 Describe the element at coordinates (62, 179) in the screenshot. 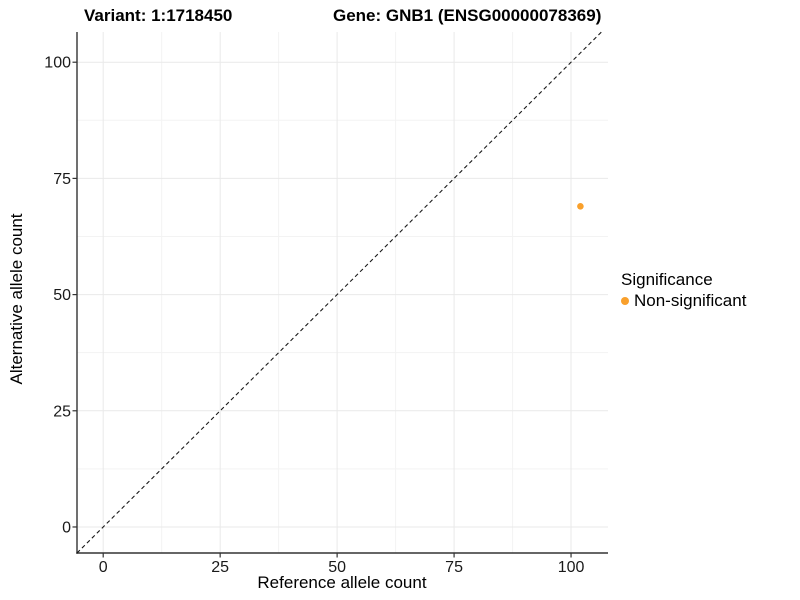

I see `y-tick-label: 75` at that location.